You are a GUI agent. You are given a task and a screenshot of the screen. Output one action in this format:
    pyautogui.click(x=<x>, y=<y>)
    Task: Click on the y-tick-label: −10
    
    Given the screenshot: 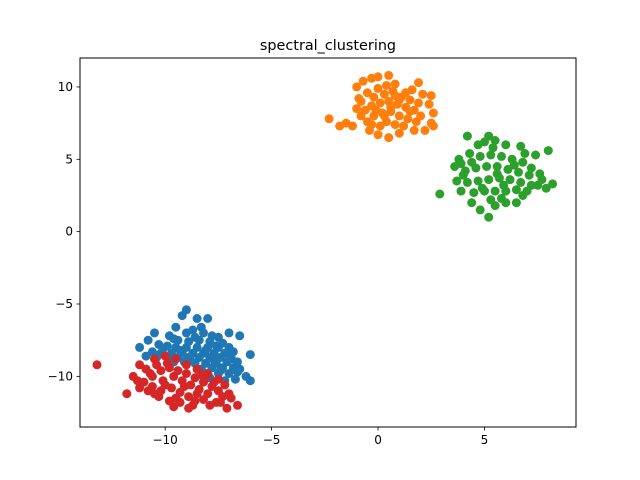 What is the action you would take?
    pyautogui.click(x=60, y=376)
    